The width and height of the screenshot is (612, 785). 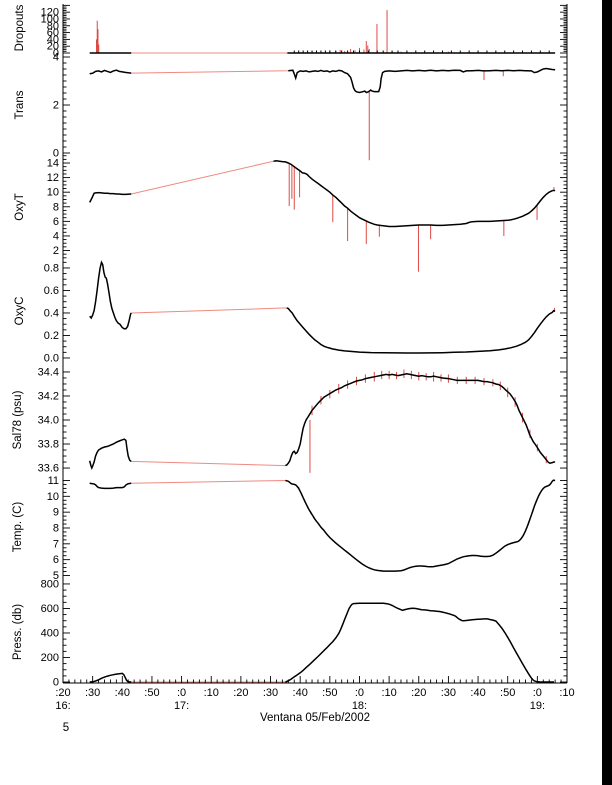 What do you see at coordinates (315, 718) in the screenshot?
I see `chart-title: Ventana 05/Feb/2002` at bounding box center [315, 718].